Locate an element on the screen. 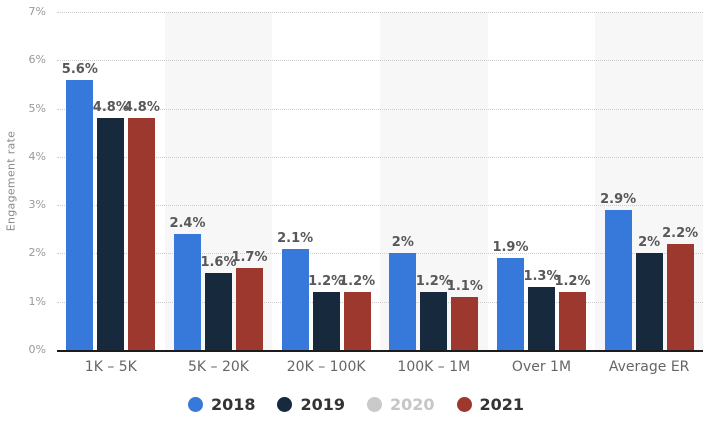 The width and height of the screenshot is (712, 423). bar-2019: 2% is located at coordinates (649, 292).